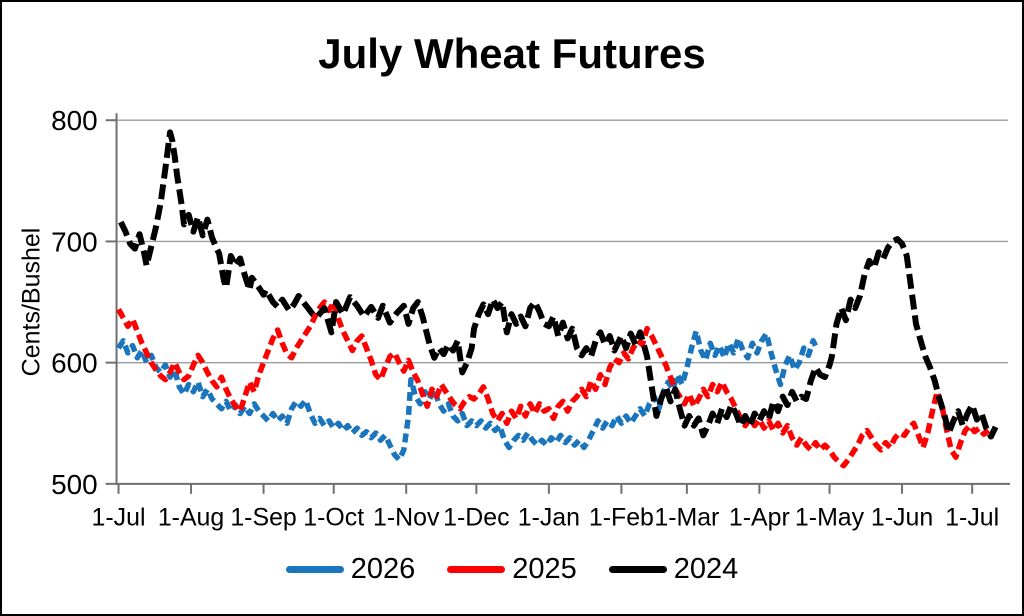 The width and height of the screenshot is (1024, 616). What do you see at coordinates (549, 518) in the screenshot?
I see `x-tick-label: 1-Jan` at bounding box center [549, 518].